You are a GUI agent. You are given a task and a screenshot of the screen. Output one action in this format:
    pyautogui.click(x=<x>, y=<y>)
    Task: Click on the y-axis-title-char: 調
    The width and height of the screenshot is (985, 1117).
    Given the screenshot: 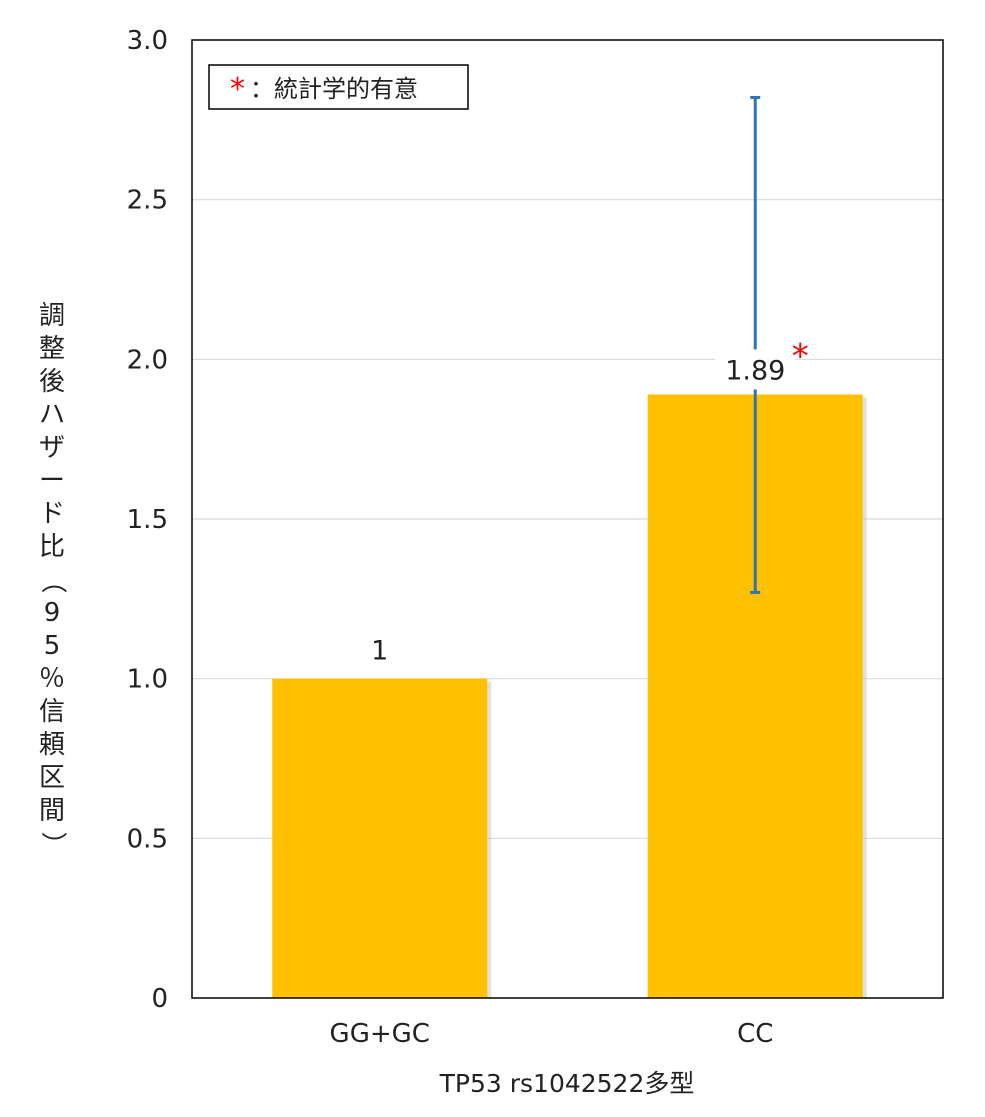 What is the action you would take?
    pyautogui.click(x=51, y=316)
    